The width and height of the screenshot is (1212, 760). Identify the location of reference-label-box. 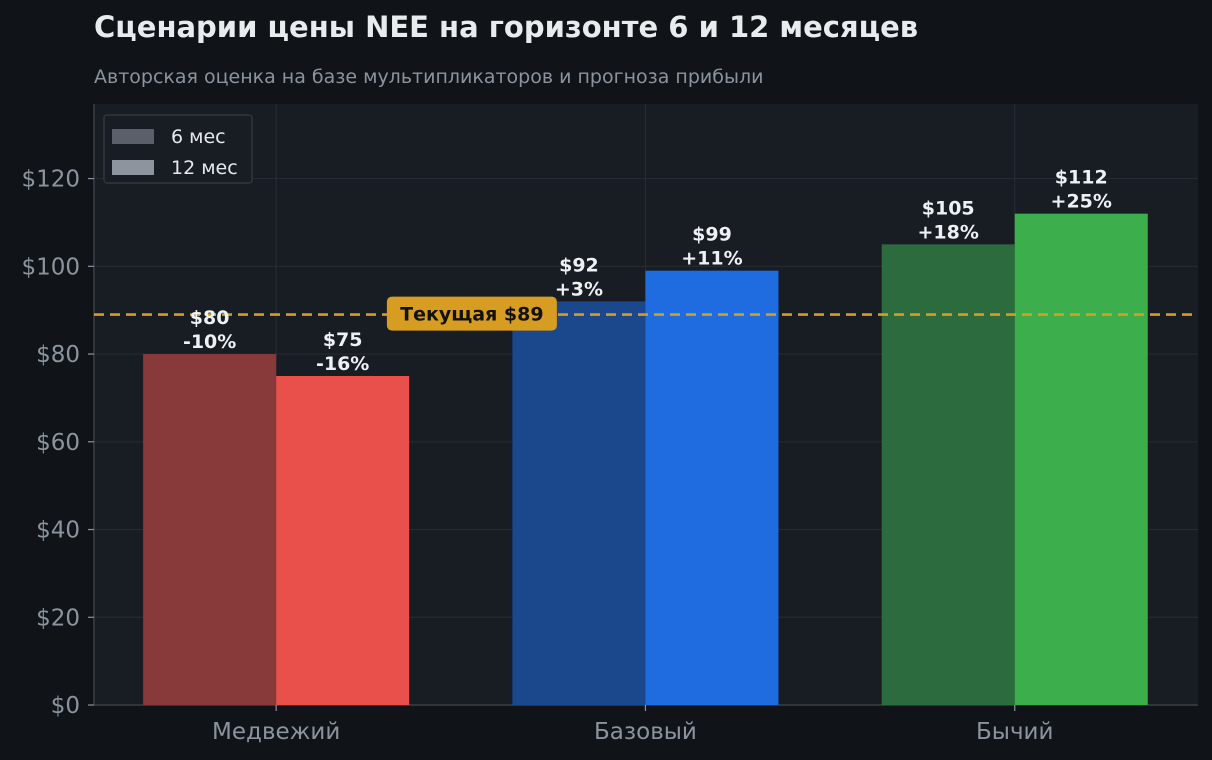
(471, 313).